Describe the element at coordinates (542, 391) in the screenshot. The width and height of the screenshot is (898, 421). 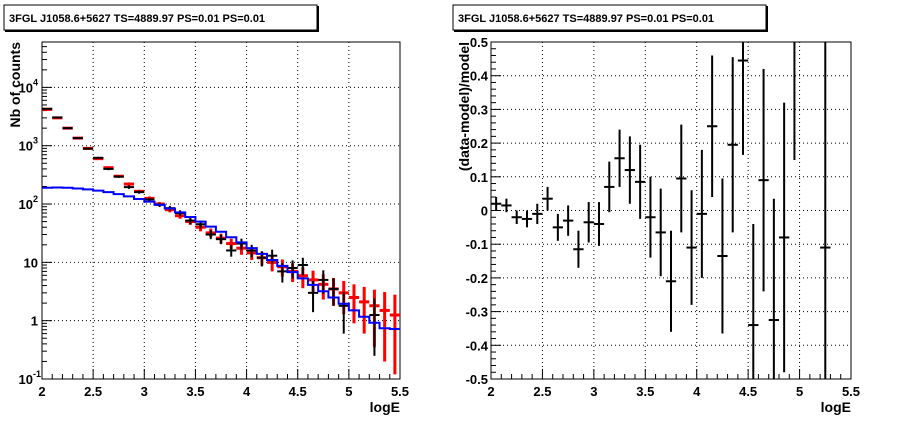
I see `right-x-tick-label: 2.5` at that location.